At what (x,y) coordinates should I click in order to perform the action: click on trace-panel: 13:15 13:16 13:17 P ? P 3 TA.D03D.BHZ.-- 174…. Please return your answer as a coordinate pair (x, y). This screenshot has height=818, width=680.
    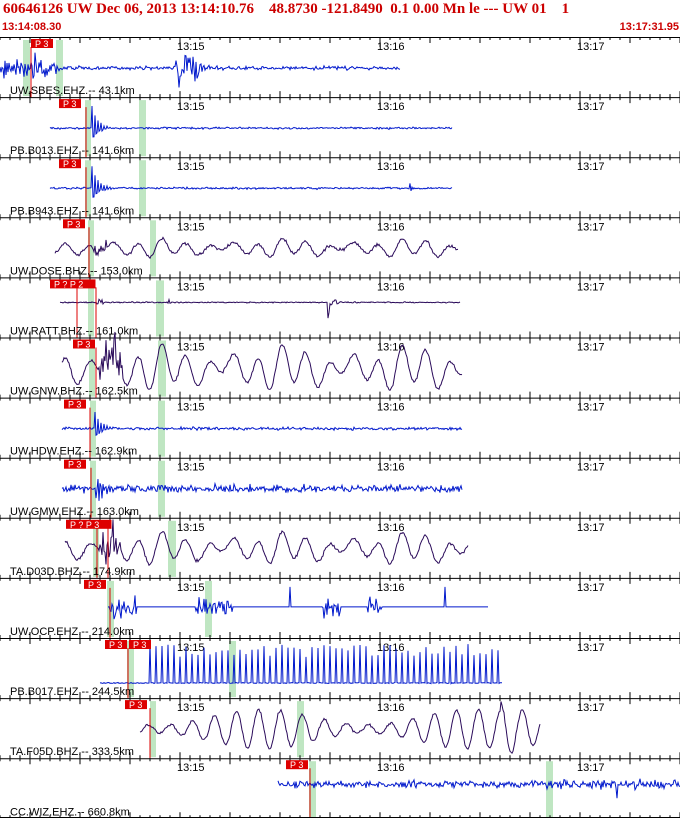
    Looking at the image, I should click on (340, 547).